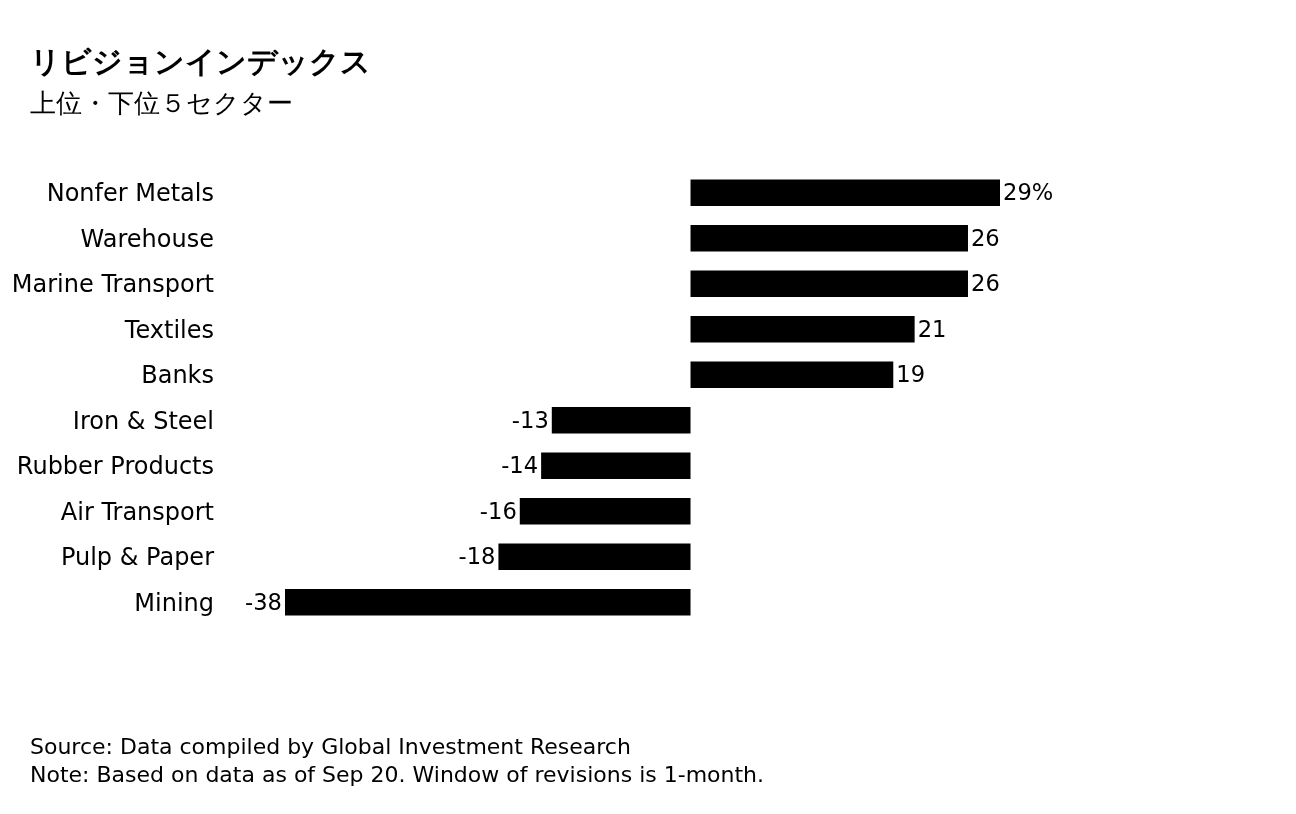 The height and width of the screenshot is (814, 1296). Describe the element at coordinates (498, 510) in the screenshot. I see `data-label: -16` at that location.